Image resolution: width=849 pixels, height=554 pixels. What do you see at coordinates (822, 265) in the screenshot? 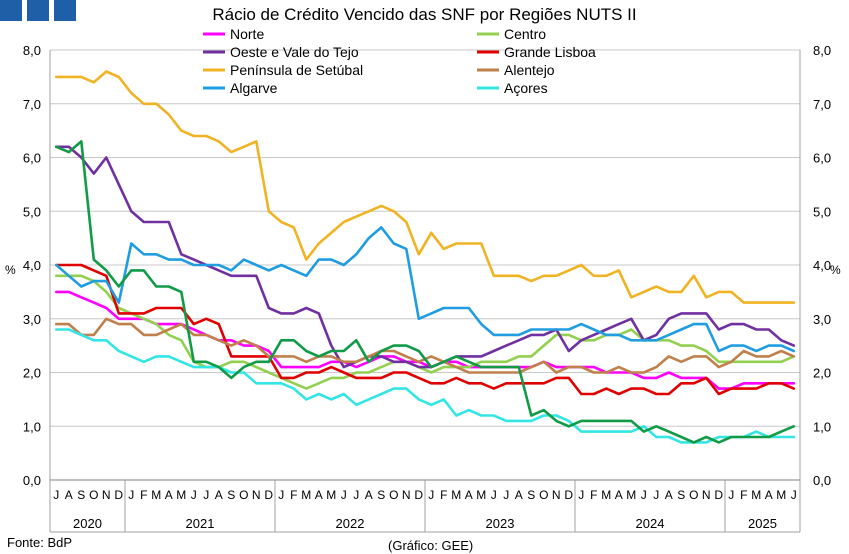
I see `y-tick-label-right: 4,0` at bounding box center [822, 265].